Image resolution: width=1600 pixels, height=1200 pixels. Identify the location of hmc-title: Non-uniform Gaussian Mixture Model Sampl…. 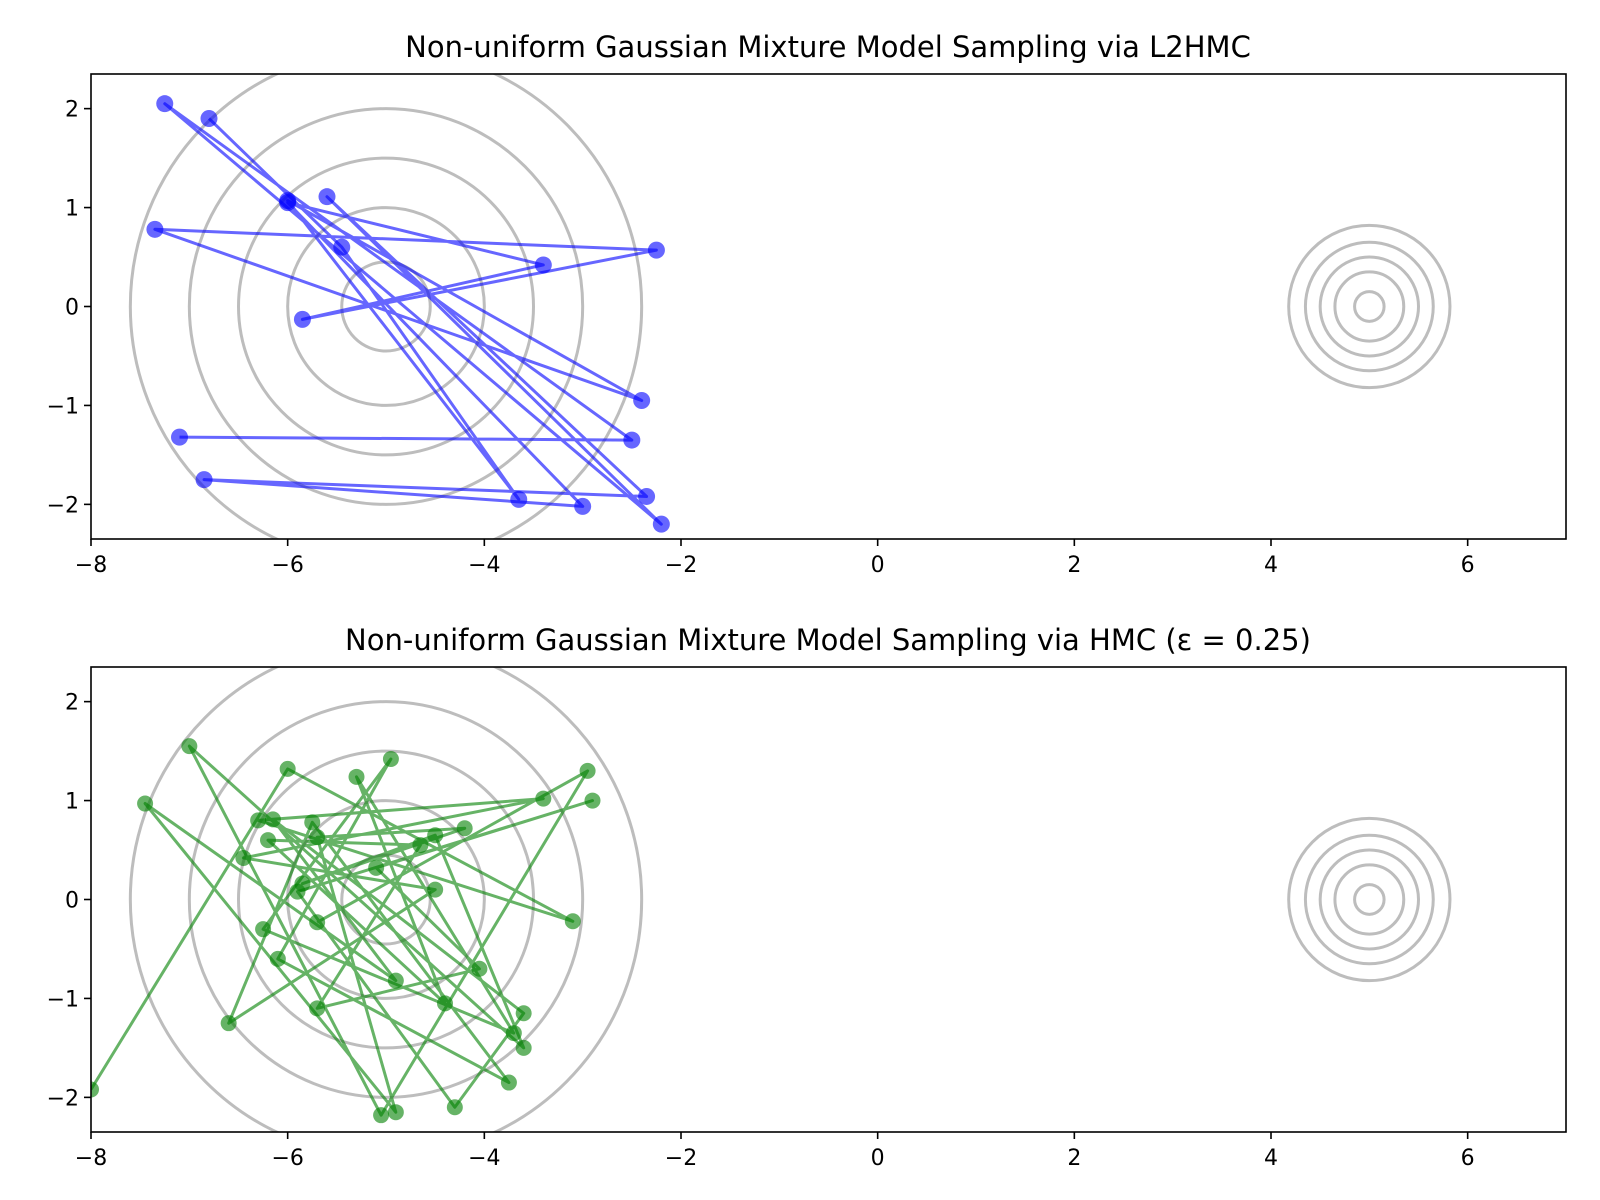
(828, 640).